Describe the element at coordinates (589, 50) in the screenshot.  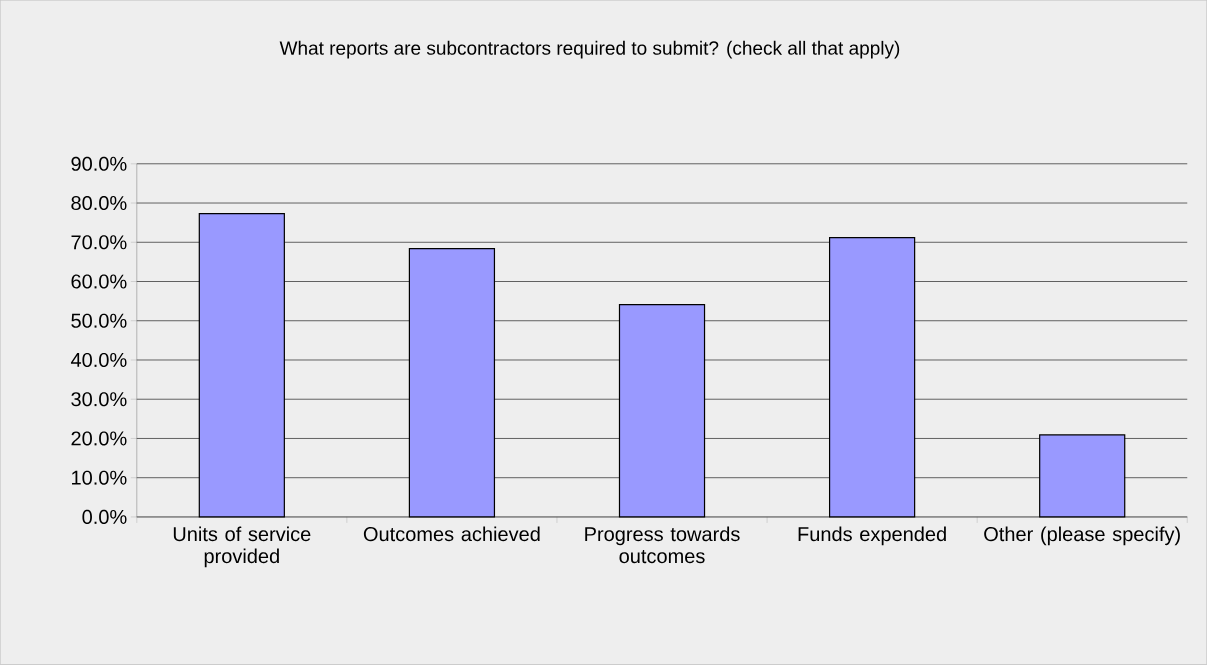
I see `chart-title: What reports are subcontractors required to submit? (check all that apply)` at that location.